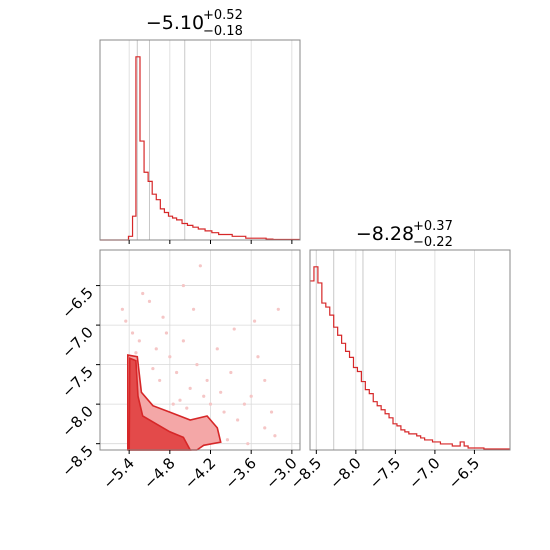 Image resolution: width=550 pixels, height=550 pixels. Describe the element at coordinates (223, 31) in the screenshot. I see `p0-title-lower: −0.18` at that location.